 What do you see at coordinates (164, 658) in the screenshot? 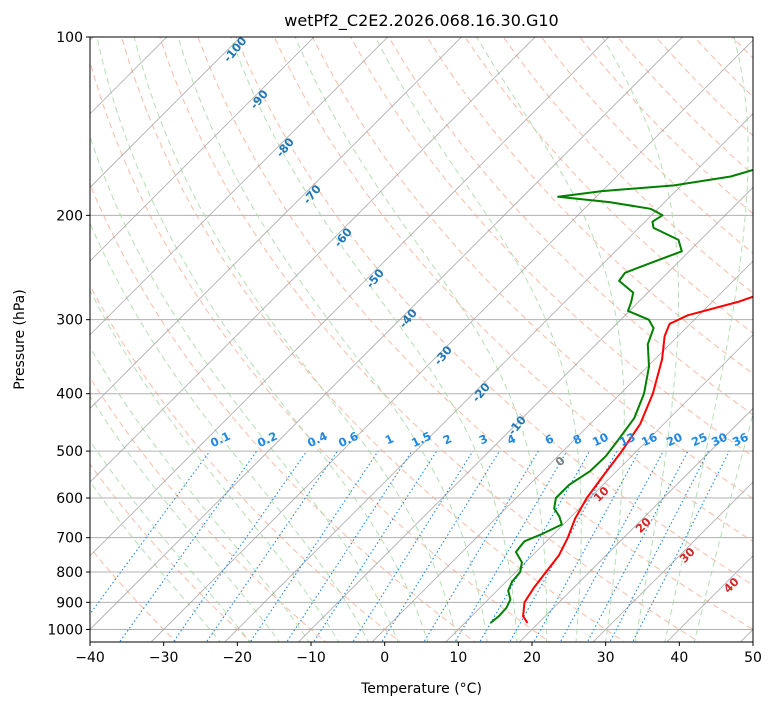
I see `x-tick-label: −30` at bounding box center [164, 658].